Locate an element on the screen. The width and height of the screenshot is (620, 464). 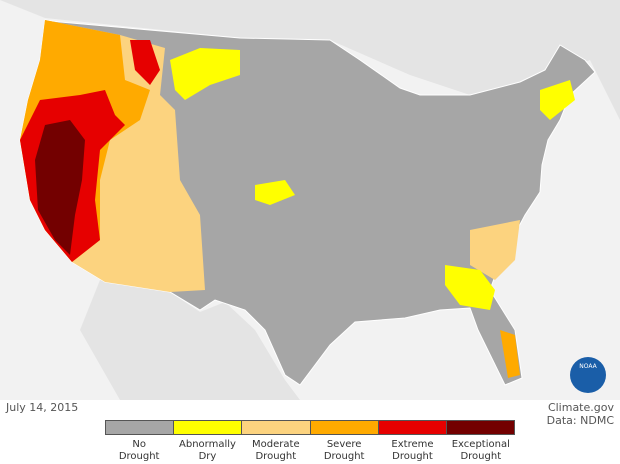
legend-bar is located at coordinates (310, 427).